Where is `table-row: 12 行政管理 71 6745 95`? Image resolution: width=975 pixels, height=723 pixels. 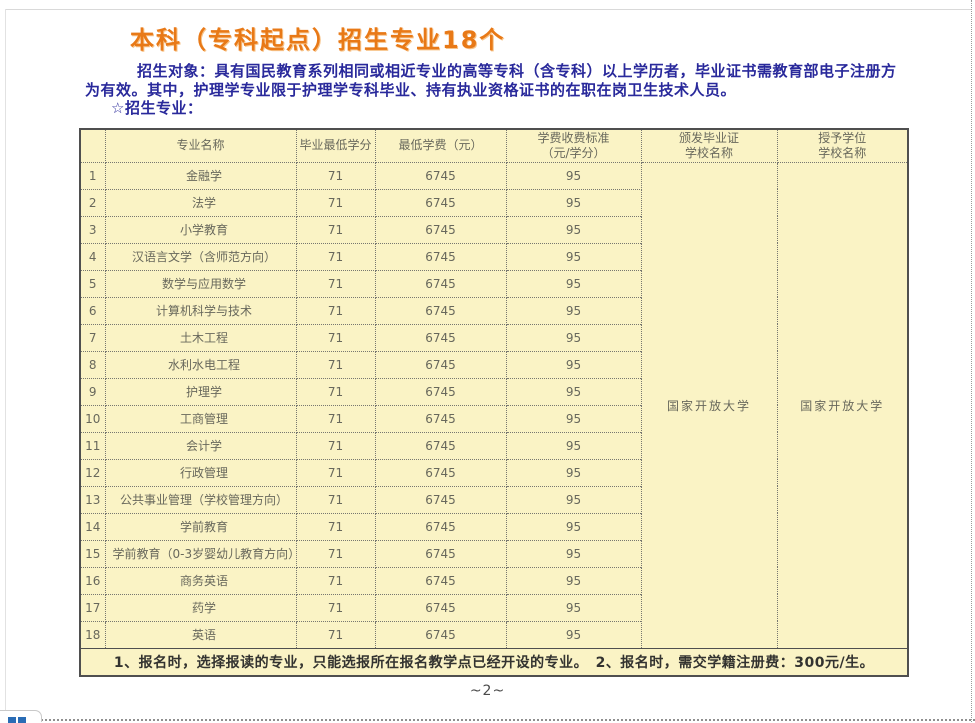 table-row: 12 行政管理 71 6745 95 is located at coordinates (493, 472).